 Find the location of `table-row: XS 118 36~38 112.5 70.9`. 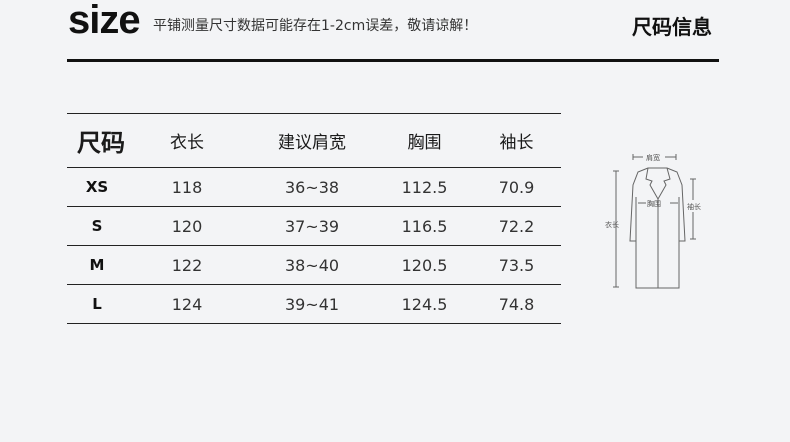

table-row: XS 118 36~38 112.5 70.9 is located at coordinates (314, 187).